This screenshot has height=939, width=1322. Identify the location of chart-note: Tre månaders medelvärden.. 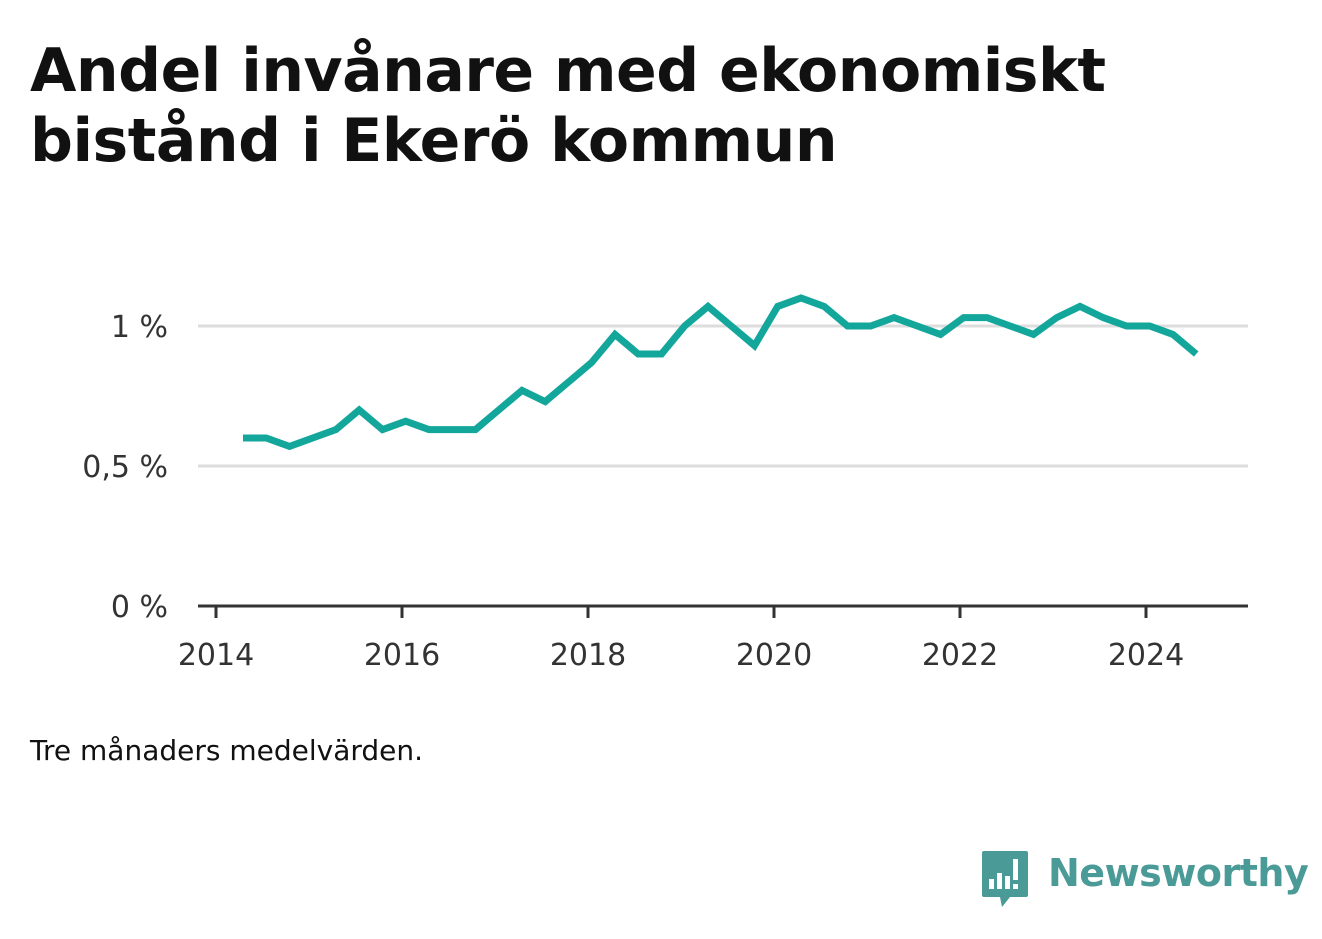
(227, 750).